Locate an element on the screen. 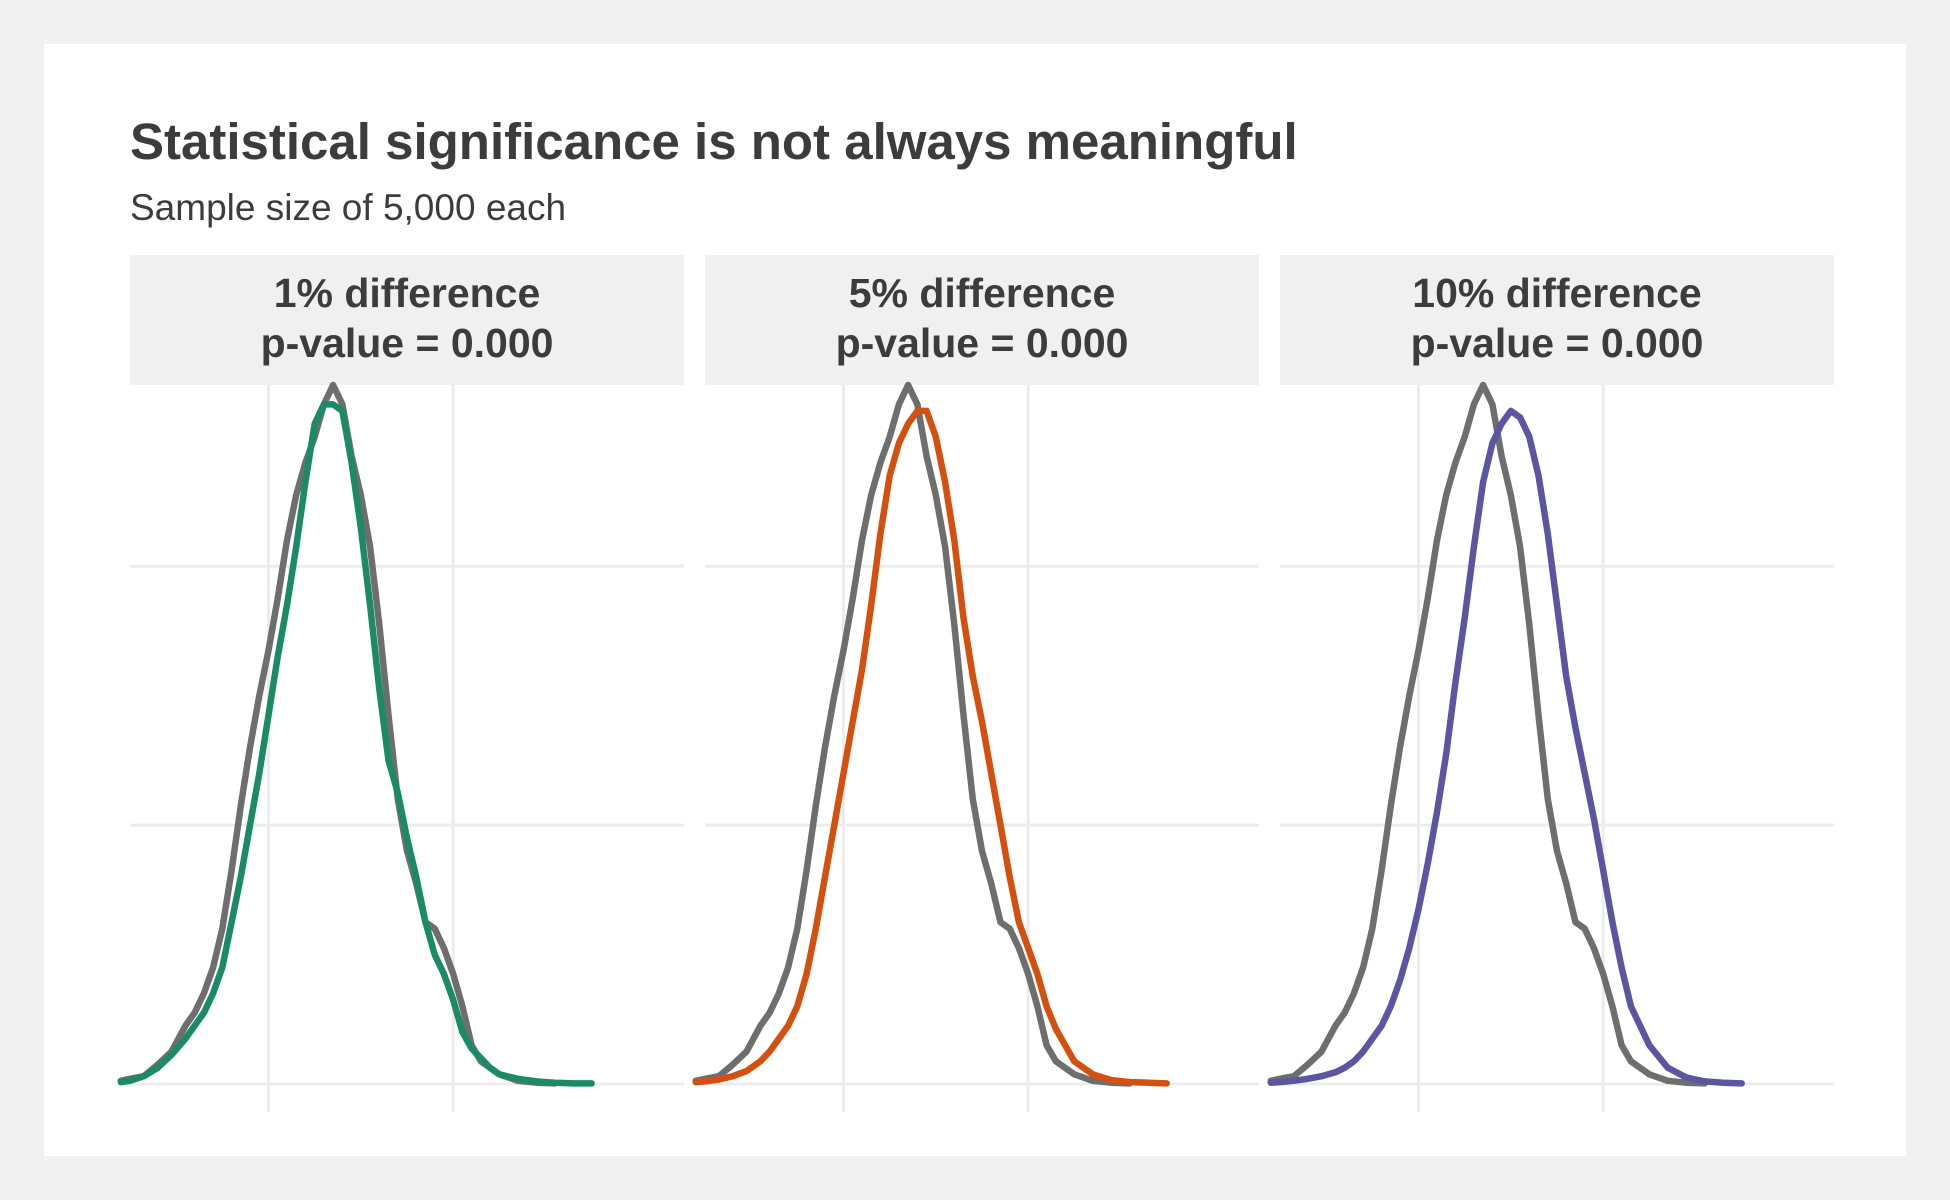 The width and height of the screenshot is (1950, 1200). panel-title: 10% difference is located at coordinates (1556, 293).